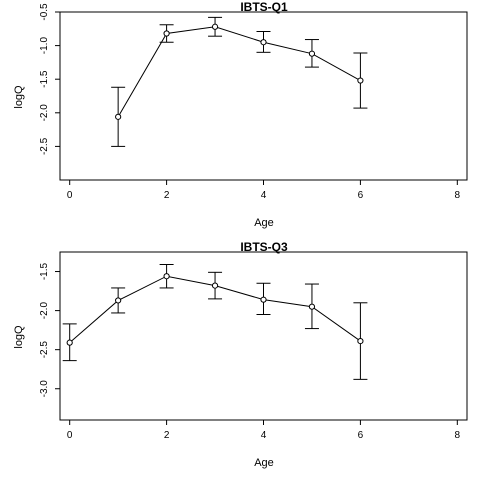 This screenshot has height=480, width=480. Describe the element at coordinates (239, 72) in the screenshot. I see `series-line` at that location.